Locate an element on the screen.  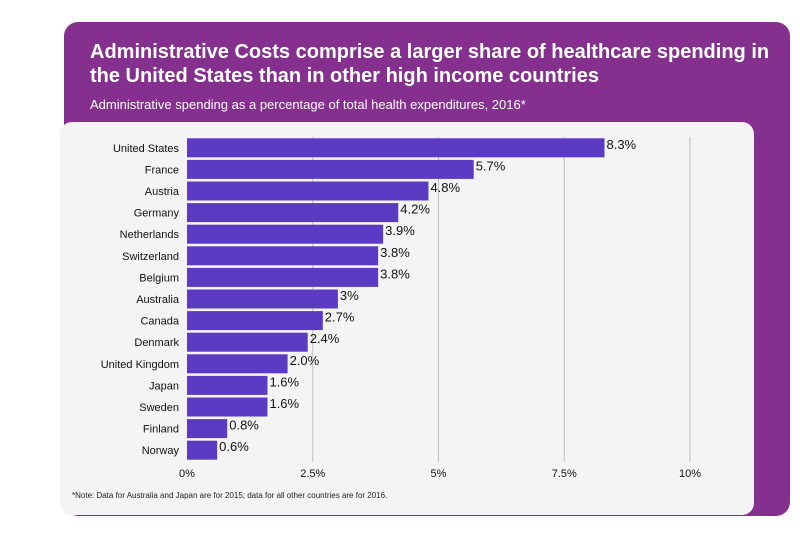
value-label: 4.8% is located at coordinates (445, 187).